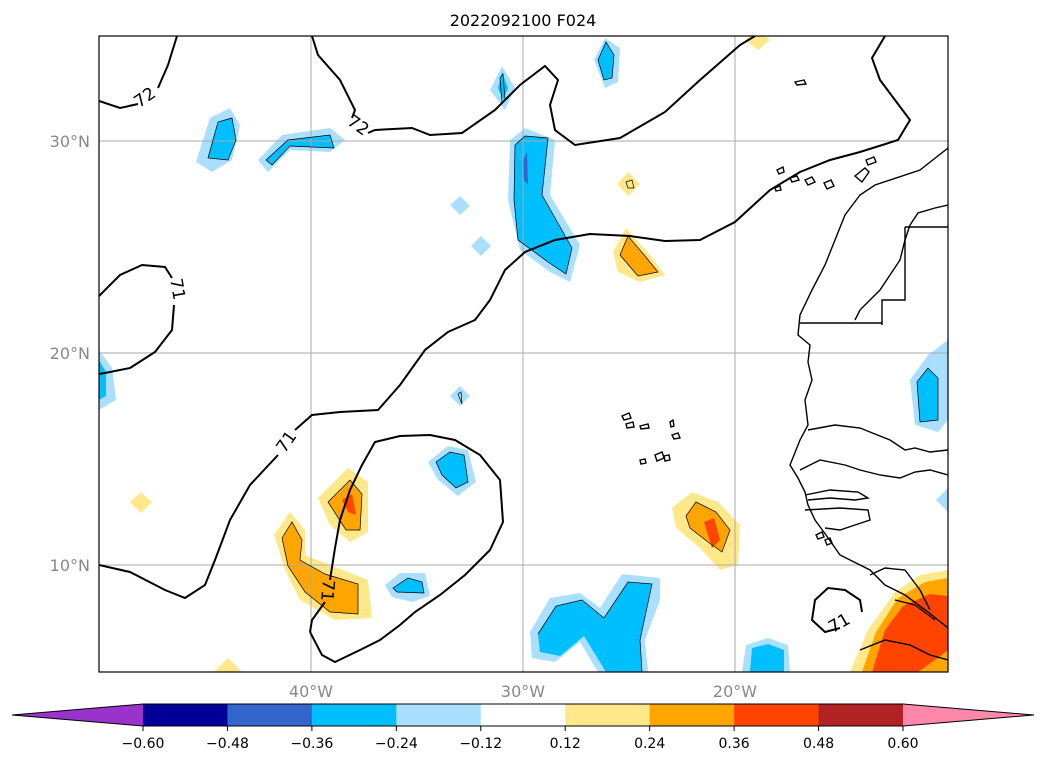  What do you see at coordinates (396, 744) in the screenshot?
I see `colorbar-tick-label: −0.24` at bounding box center [396, 744].